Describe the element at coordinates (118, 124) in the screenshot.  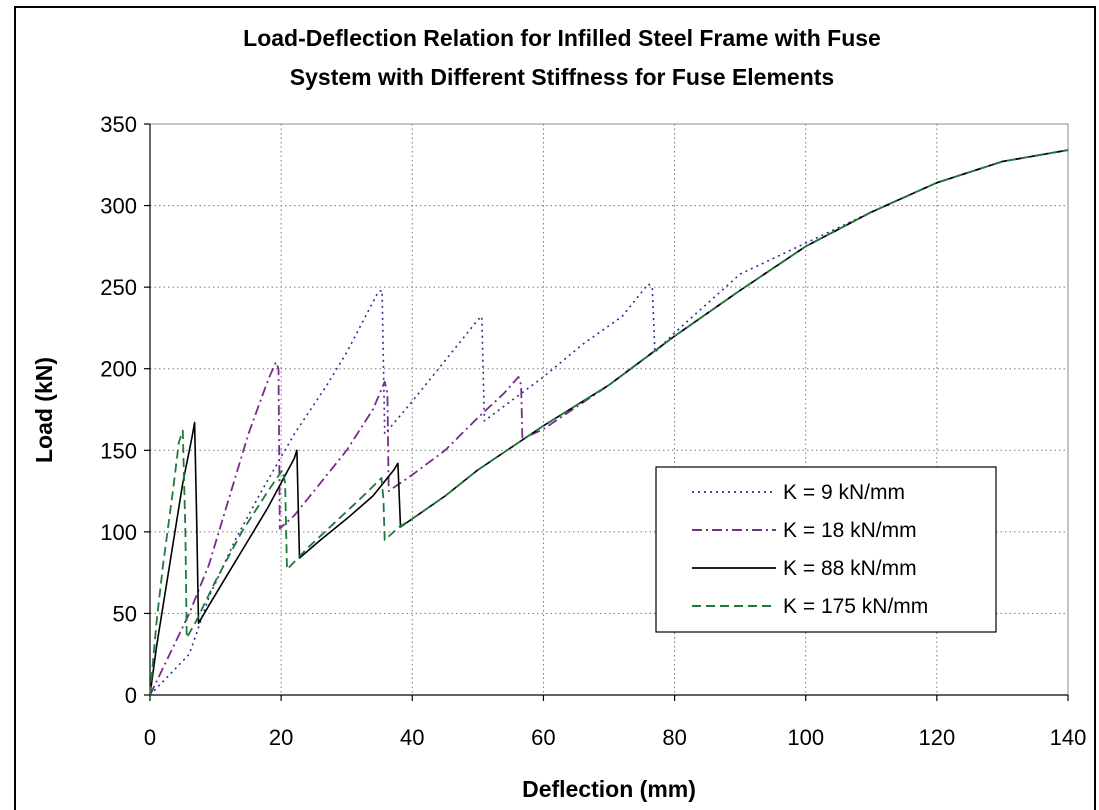
I see `y-tick-label: 350` at that location.